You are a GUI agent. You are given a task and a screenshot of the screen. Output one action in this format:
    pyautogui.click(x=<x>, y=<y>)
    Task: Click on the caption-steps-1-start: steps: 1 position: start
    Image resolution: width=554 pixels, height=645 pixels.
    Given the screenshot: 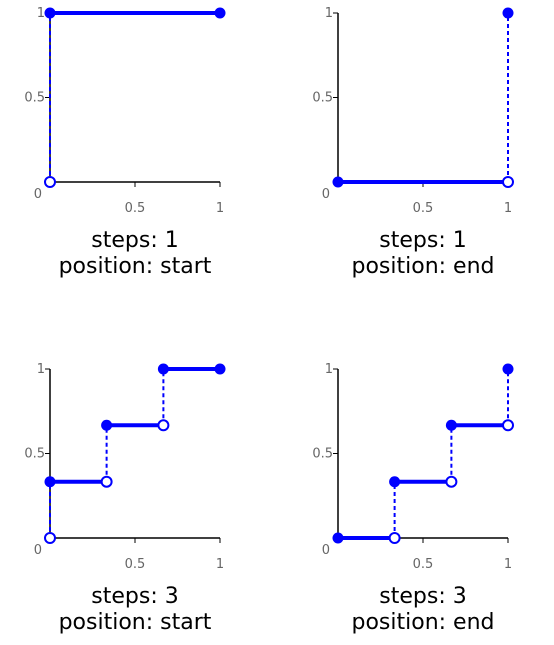 What is the action you would take?
    pyautogui.click(x=135, y=254)
    